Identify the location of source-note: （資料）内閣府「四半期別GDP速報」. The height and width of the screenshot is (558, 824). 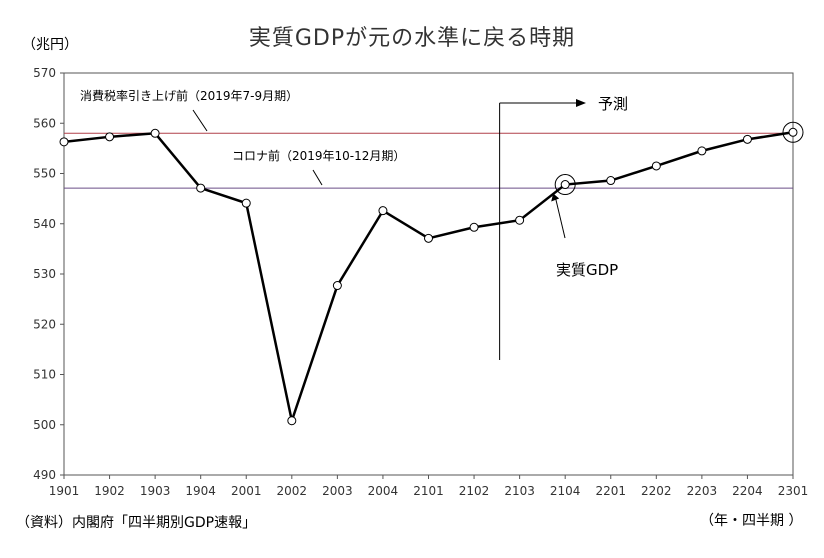
(136, 523).